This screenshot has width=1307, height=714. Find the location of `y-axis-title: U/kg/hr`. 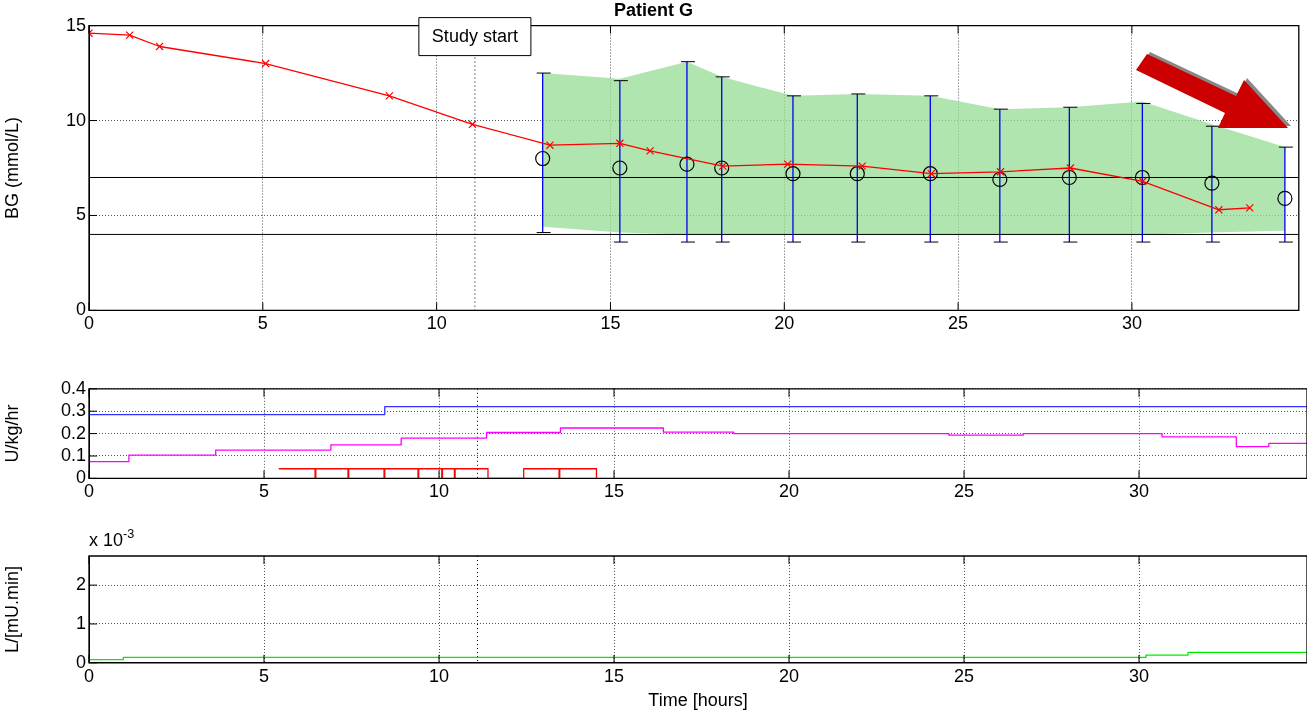

y-axis-title: U/kg/hr is located at coordinates (11, 433).